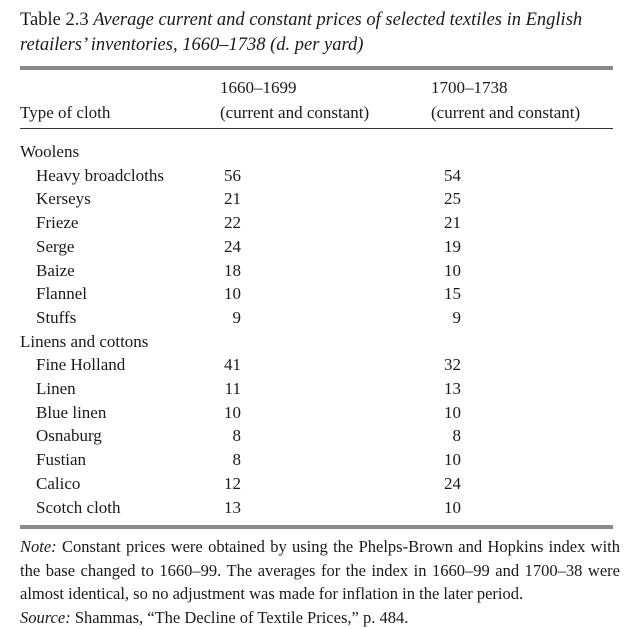 The width and height of the screenshot is (628, 629). I want to click on price-1660-1699: 22, so click(231, 223).